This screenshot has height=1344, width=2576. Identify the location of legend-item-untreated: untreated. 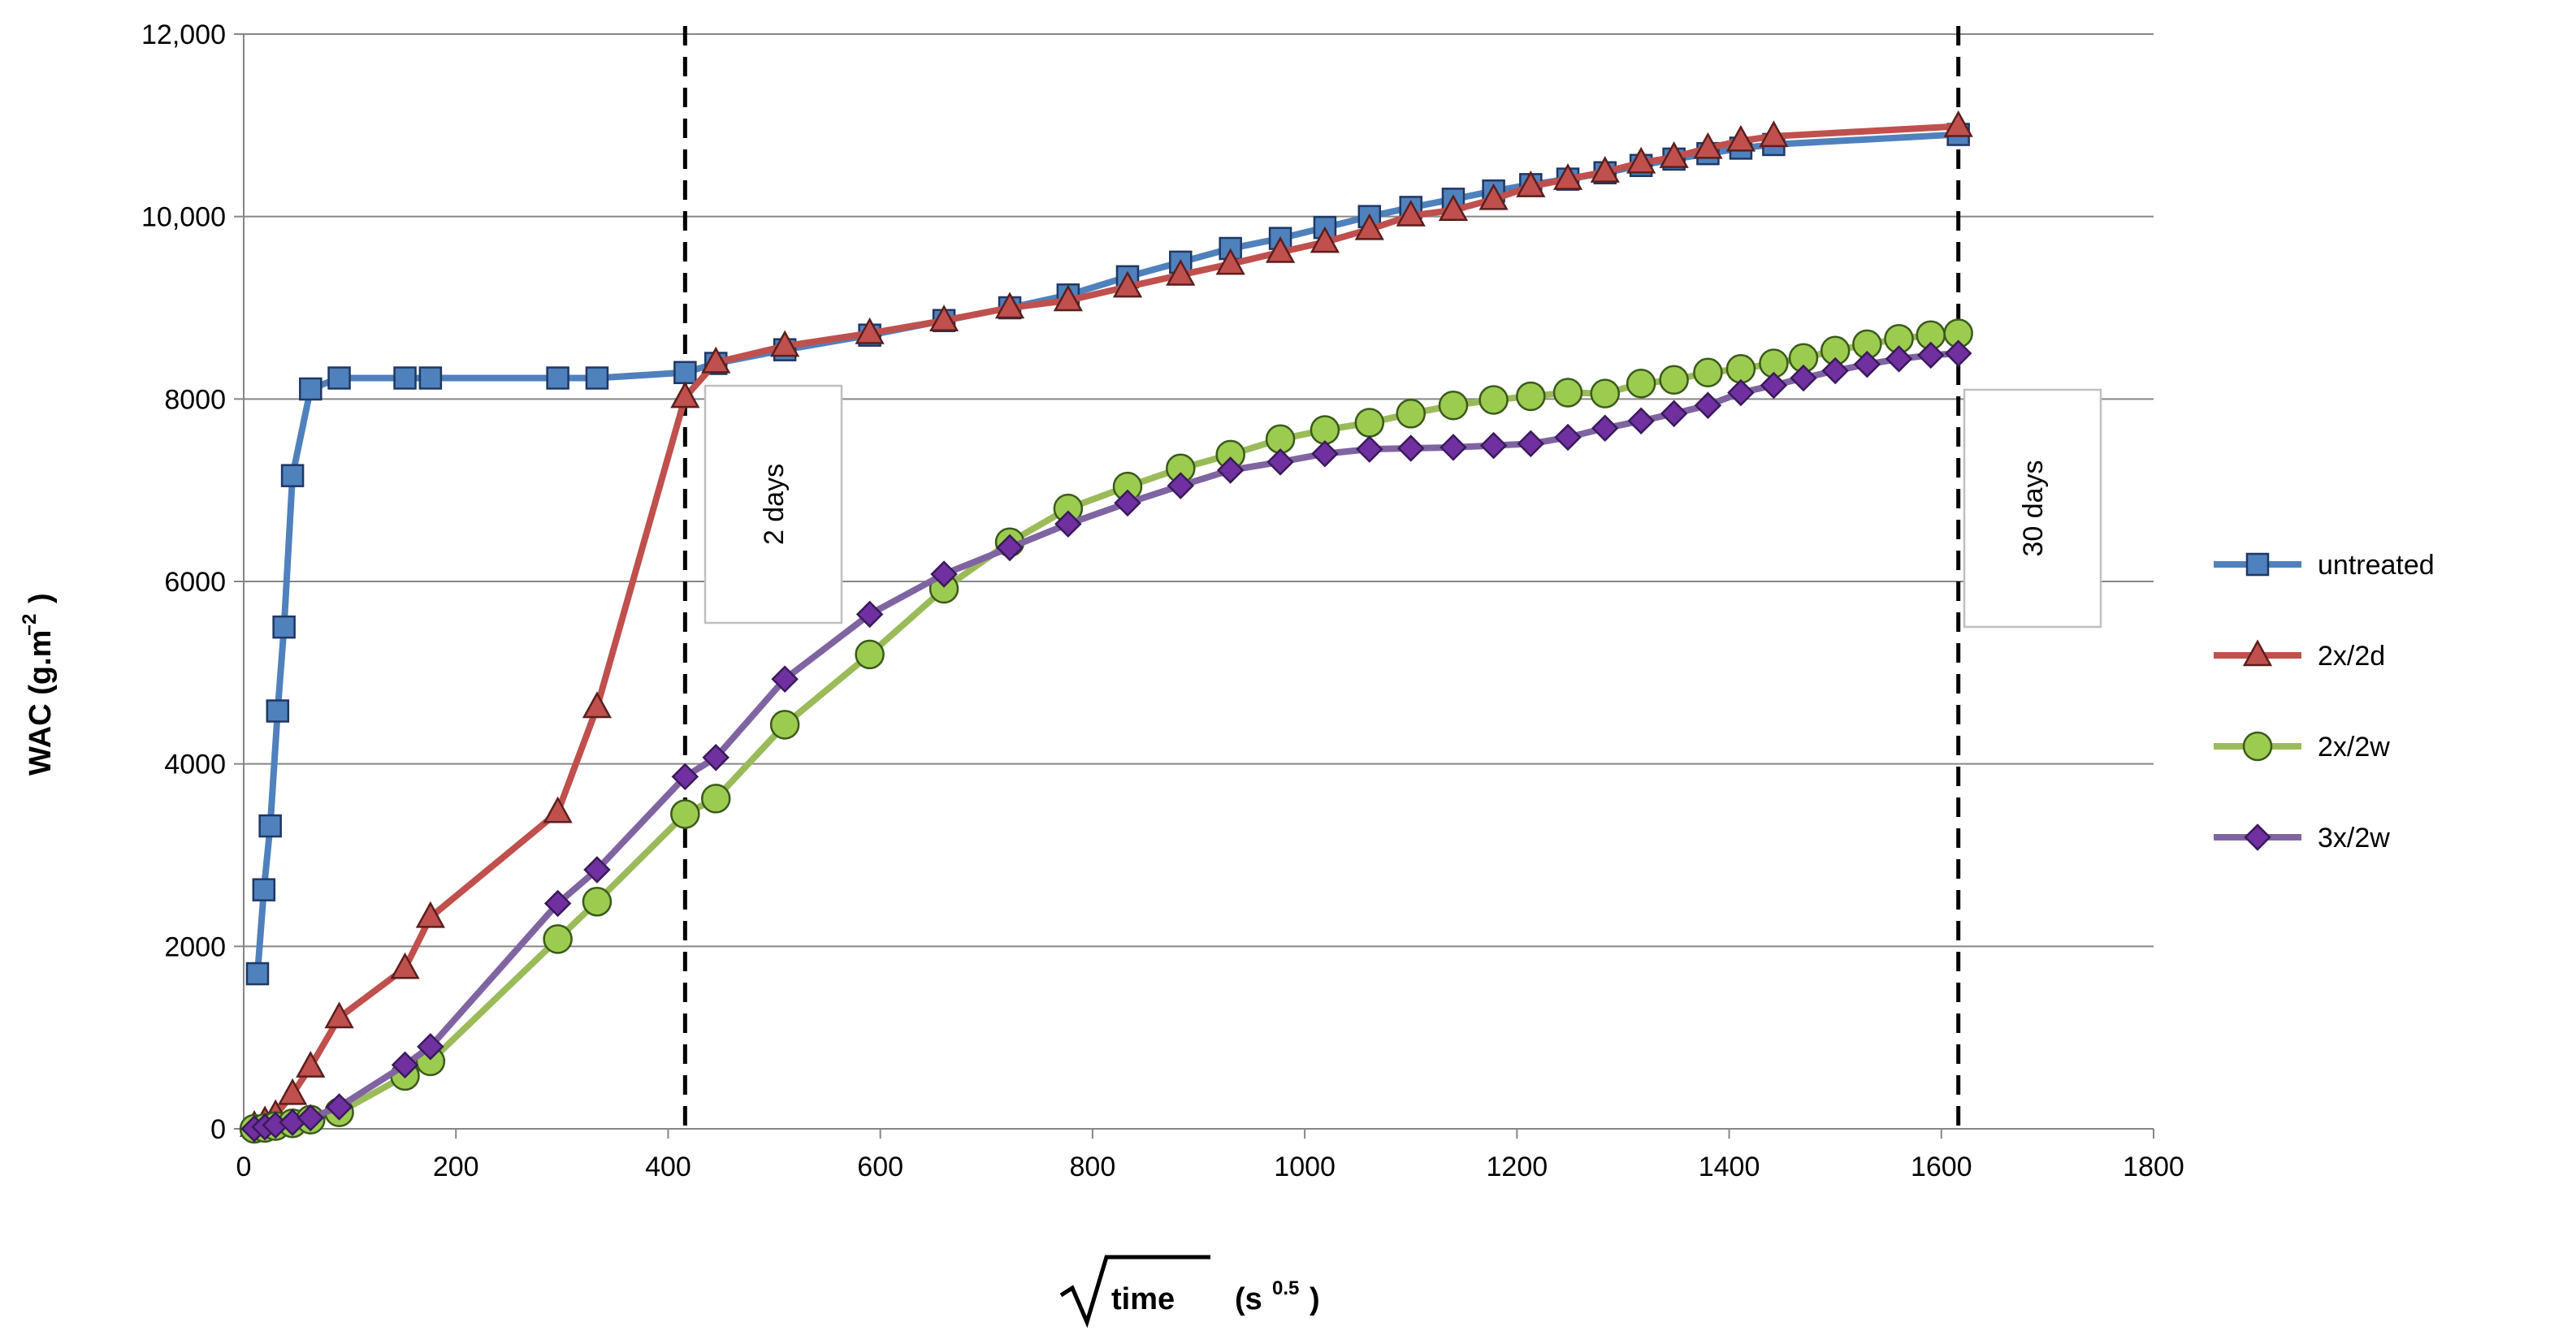
(2325, 566).